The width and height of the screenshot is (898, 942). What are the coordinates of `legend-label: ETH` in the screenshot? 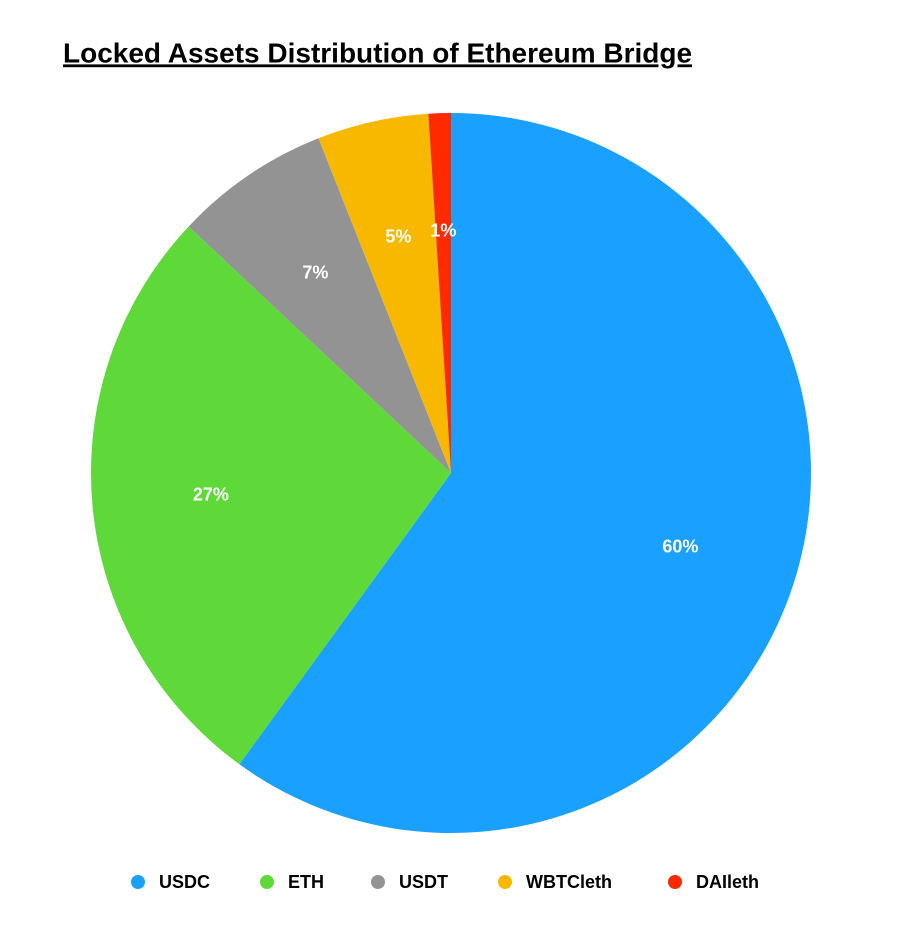 It's located at (306, 882).